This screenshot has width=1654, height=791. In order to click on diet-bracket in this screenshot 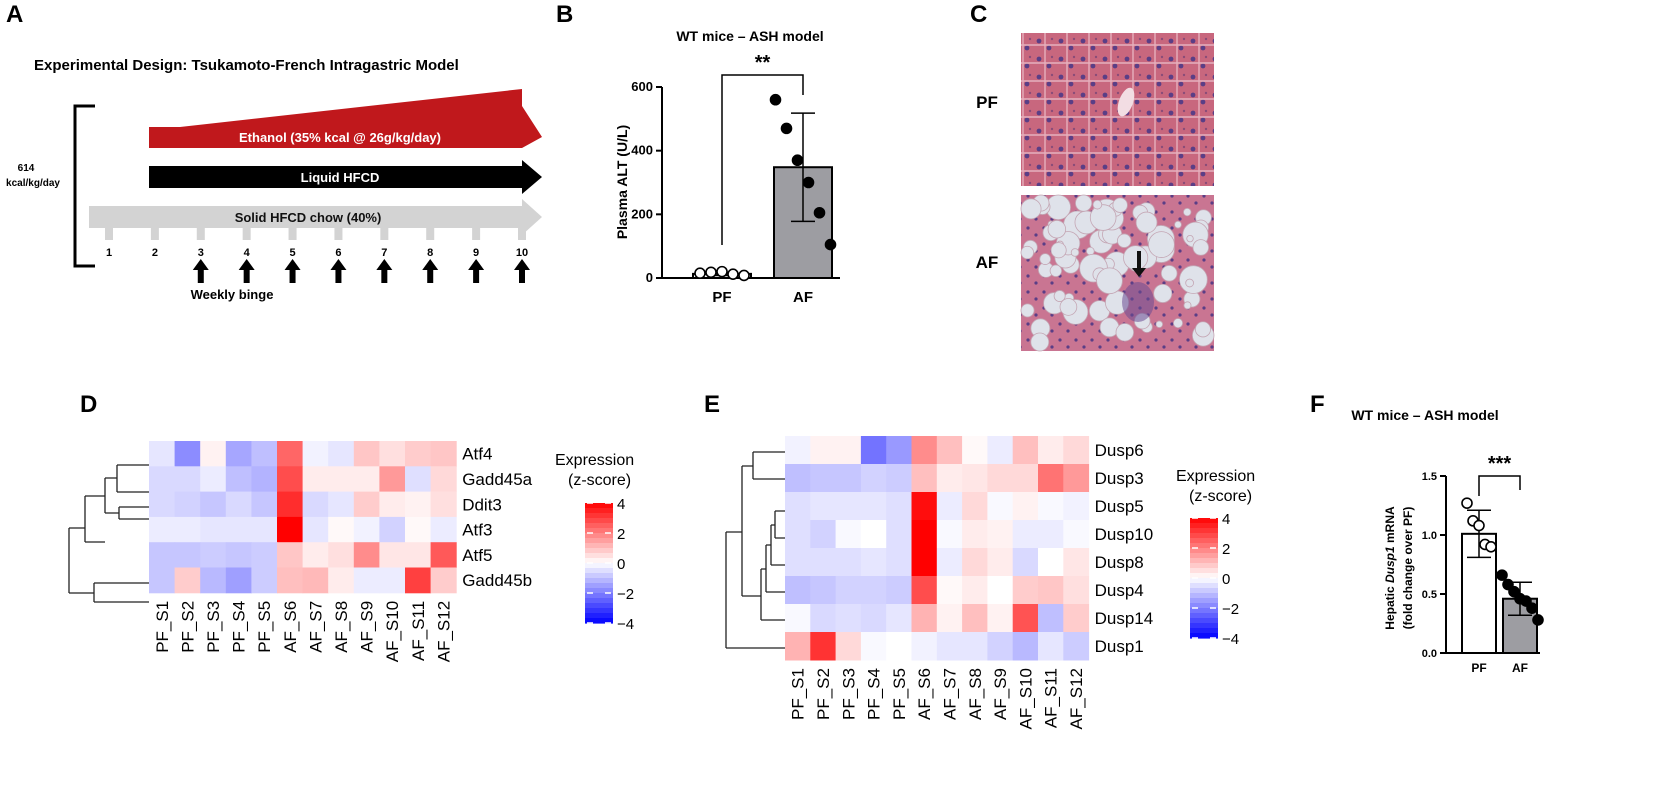, I will do `click(84, 186)`.